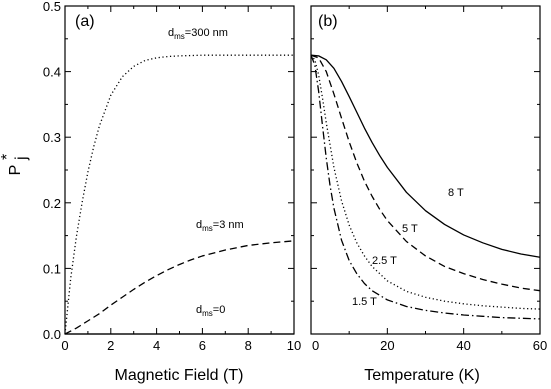  I want to click on annotation-dms-3nm: dms=3 nm, so click(220, 226).